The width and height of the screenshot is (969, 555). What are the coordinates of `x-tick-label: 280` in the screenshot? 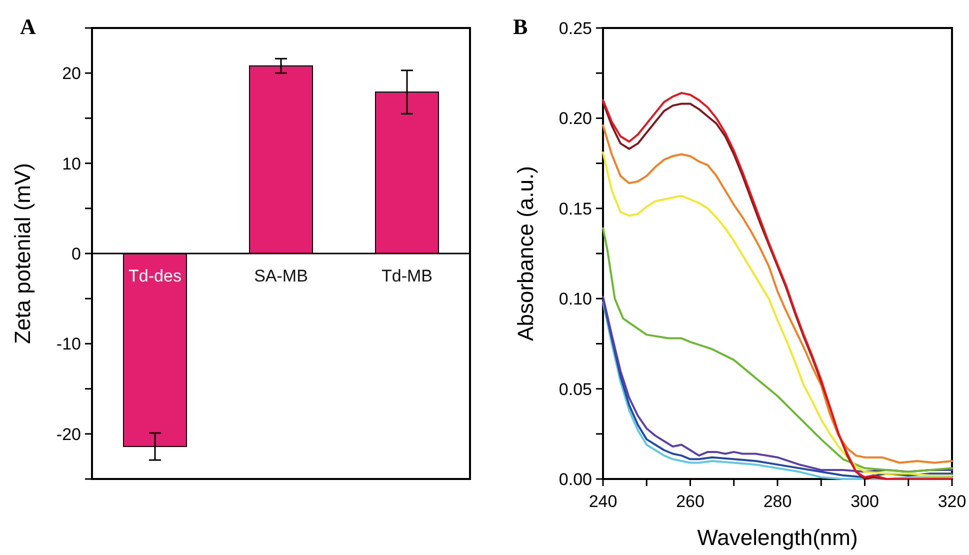 It's located at (777, 501).